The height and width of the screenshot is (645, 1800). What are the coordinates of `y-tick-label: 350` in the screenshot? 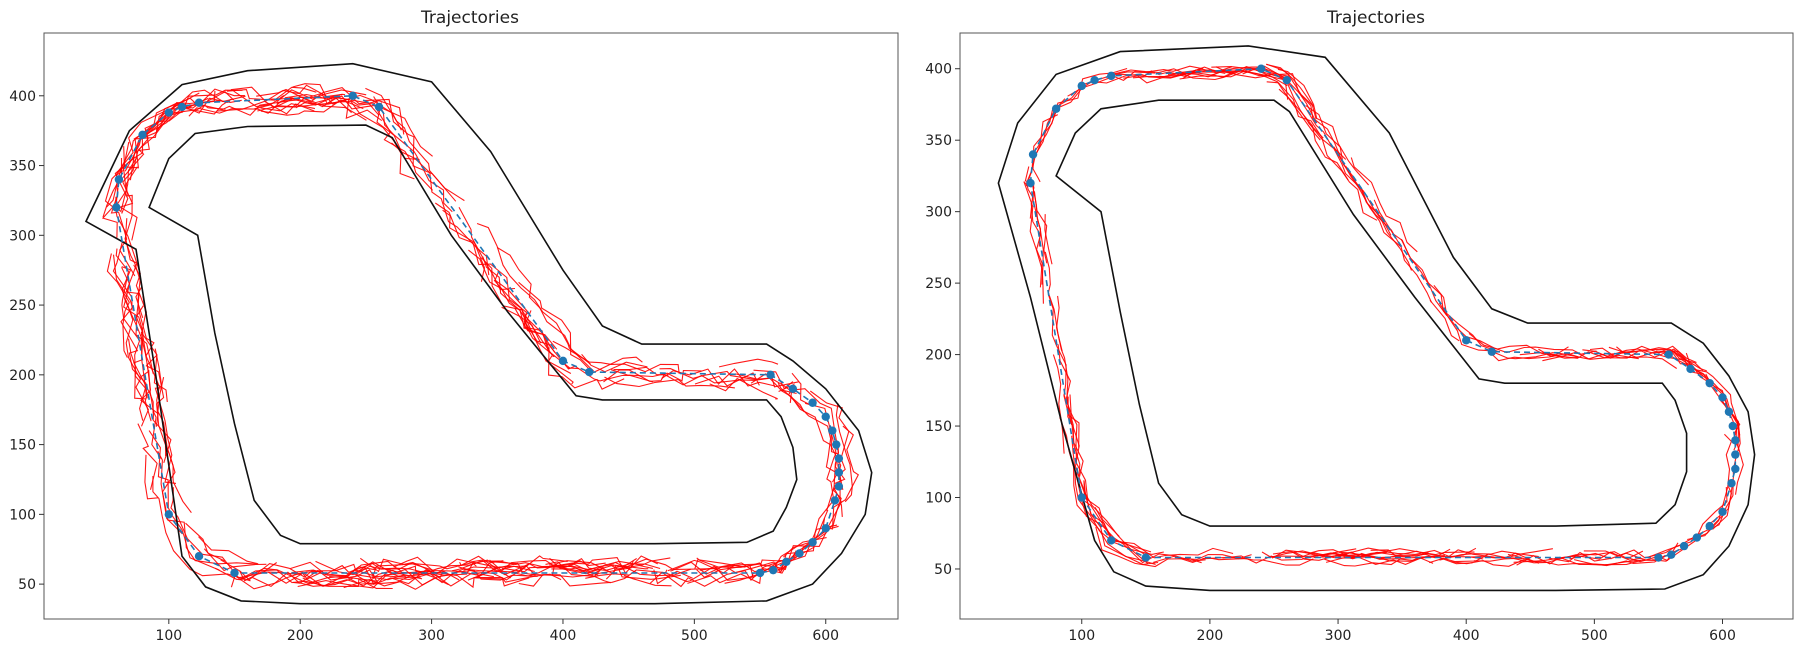 It's located at (938, 141).